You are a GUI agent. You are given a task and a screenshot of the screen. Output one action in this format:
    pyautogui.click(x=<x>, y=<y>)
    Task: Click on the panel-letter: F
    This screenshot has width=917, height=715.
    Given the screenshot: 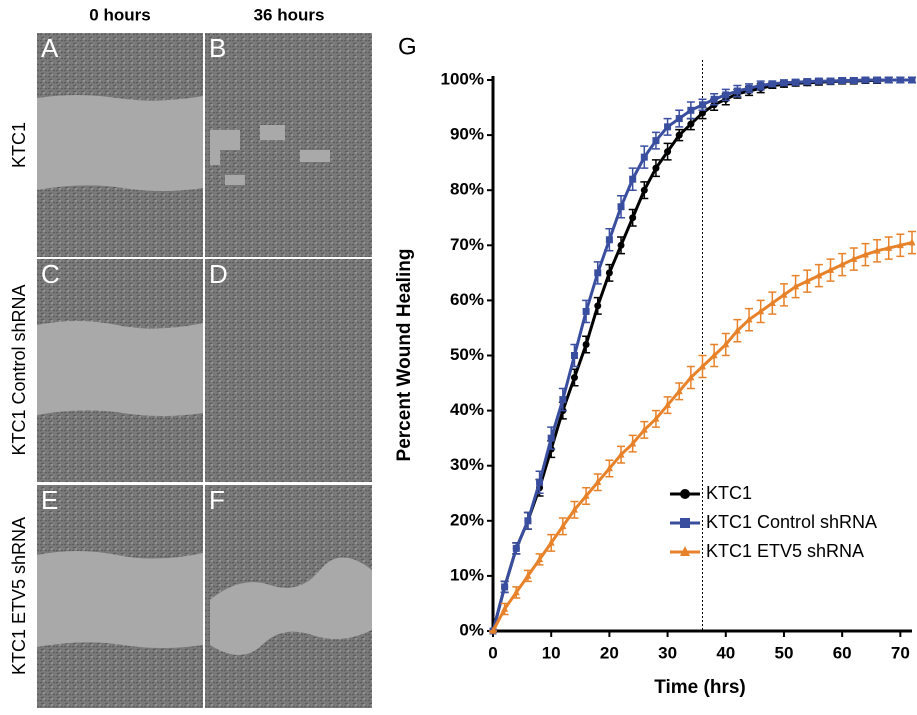 What is the action you would take?
    pyautogui.click(x=217, y=500)
    